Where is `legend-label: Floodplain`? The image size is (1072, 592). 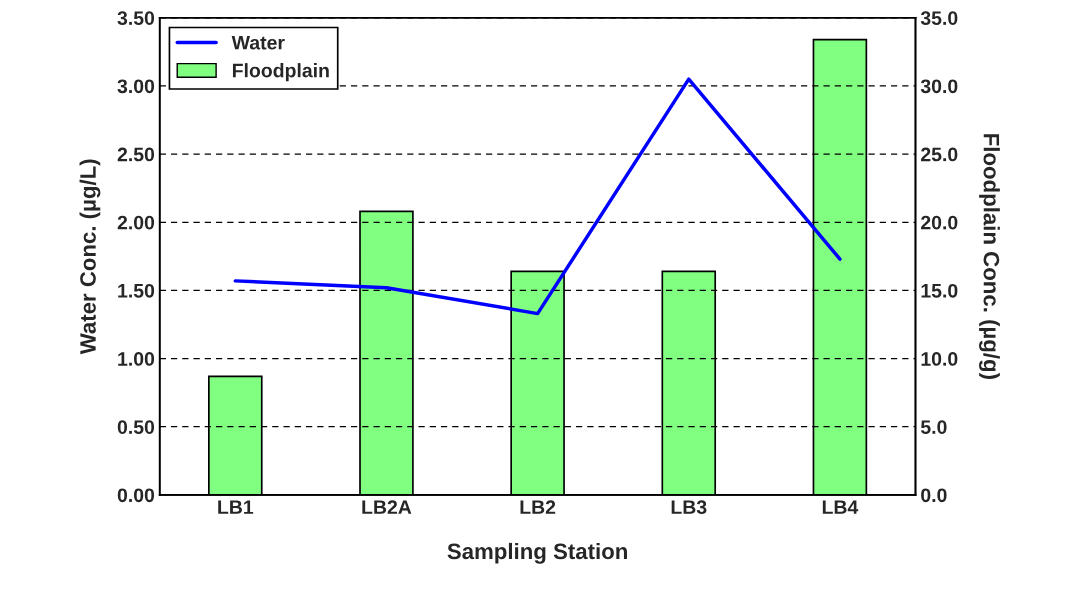 legend-label: Floodplain is located at coordinates (280, 72).